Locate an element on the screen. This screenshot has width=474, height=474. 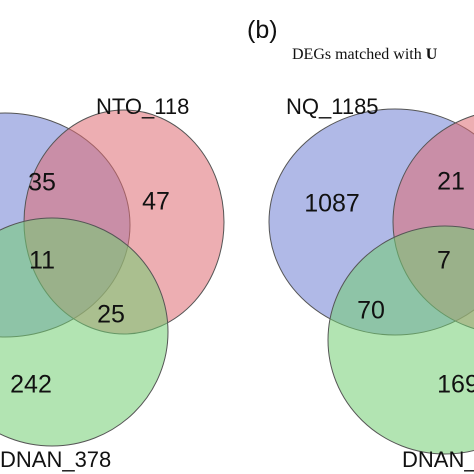
panel-b-subtitle: DEGs matched with U is located at coordinates (365, 54).